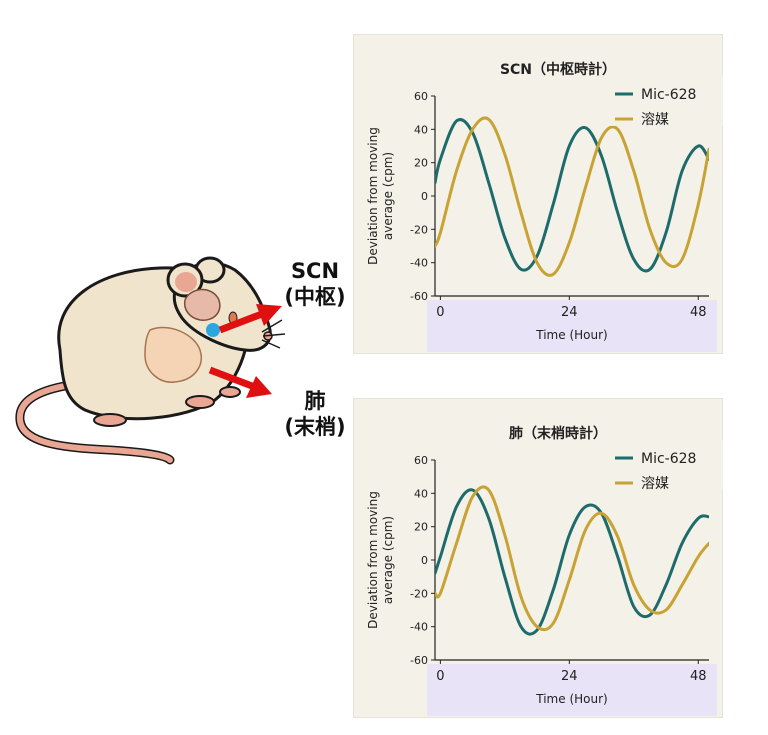 The height and width of the screenshot is (735, 768). I want to click on scn-arrow, so click(250, 319).